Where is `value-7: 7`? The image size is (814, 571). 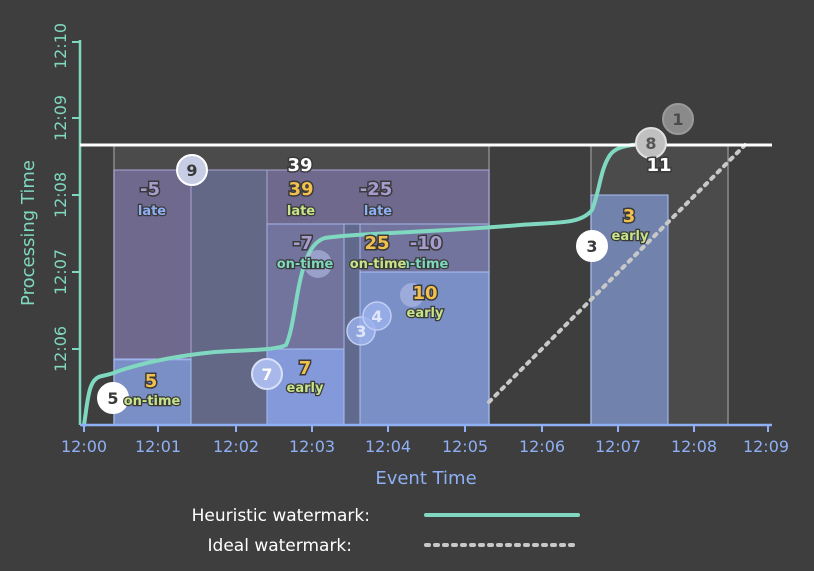 value-7: 7 is located at coordinates (305, 368).